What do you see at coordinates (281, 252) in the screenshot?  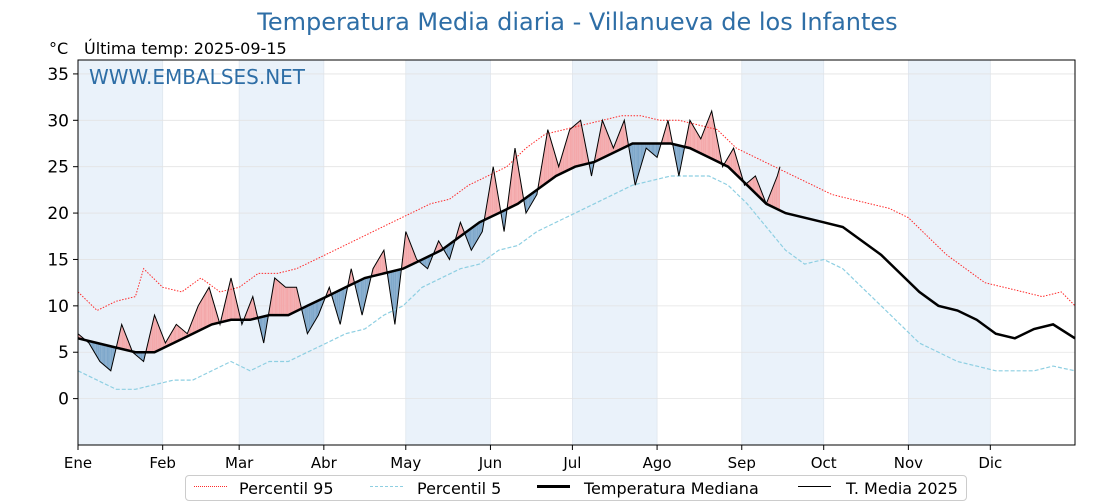 I see `month-band-Mar` at bounding box center [281, 252].